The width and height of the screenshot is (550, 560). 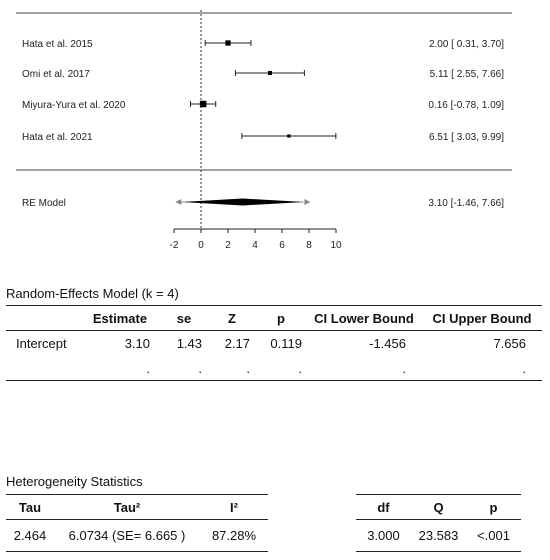 I want to click on heterogeneity-title: Heterogeneity Statistics, so click(x=74, y=481).